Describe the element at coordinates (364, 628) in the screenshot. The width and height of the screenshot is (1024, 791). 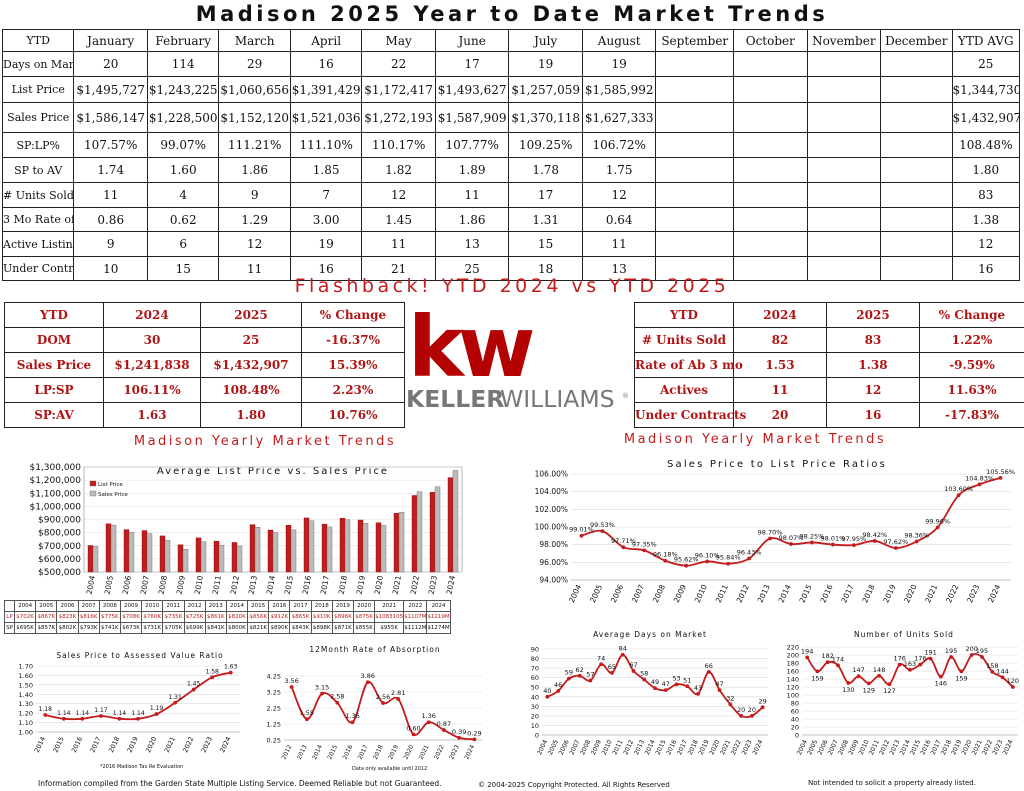
I see `price-table-cell: $855K` at that location.